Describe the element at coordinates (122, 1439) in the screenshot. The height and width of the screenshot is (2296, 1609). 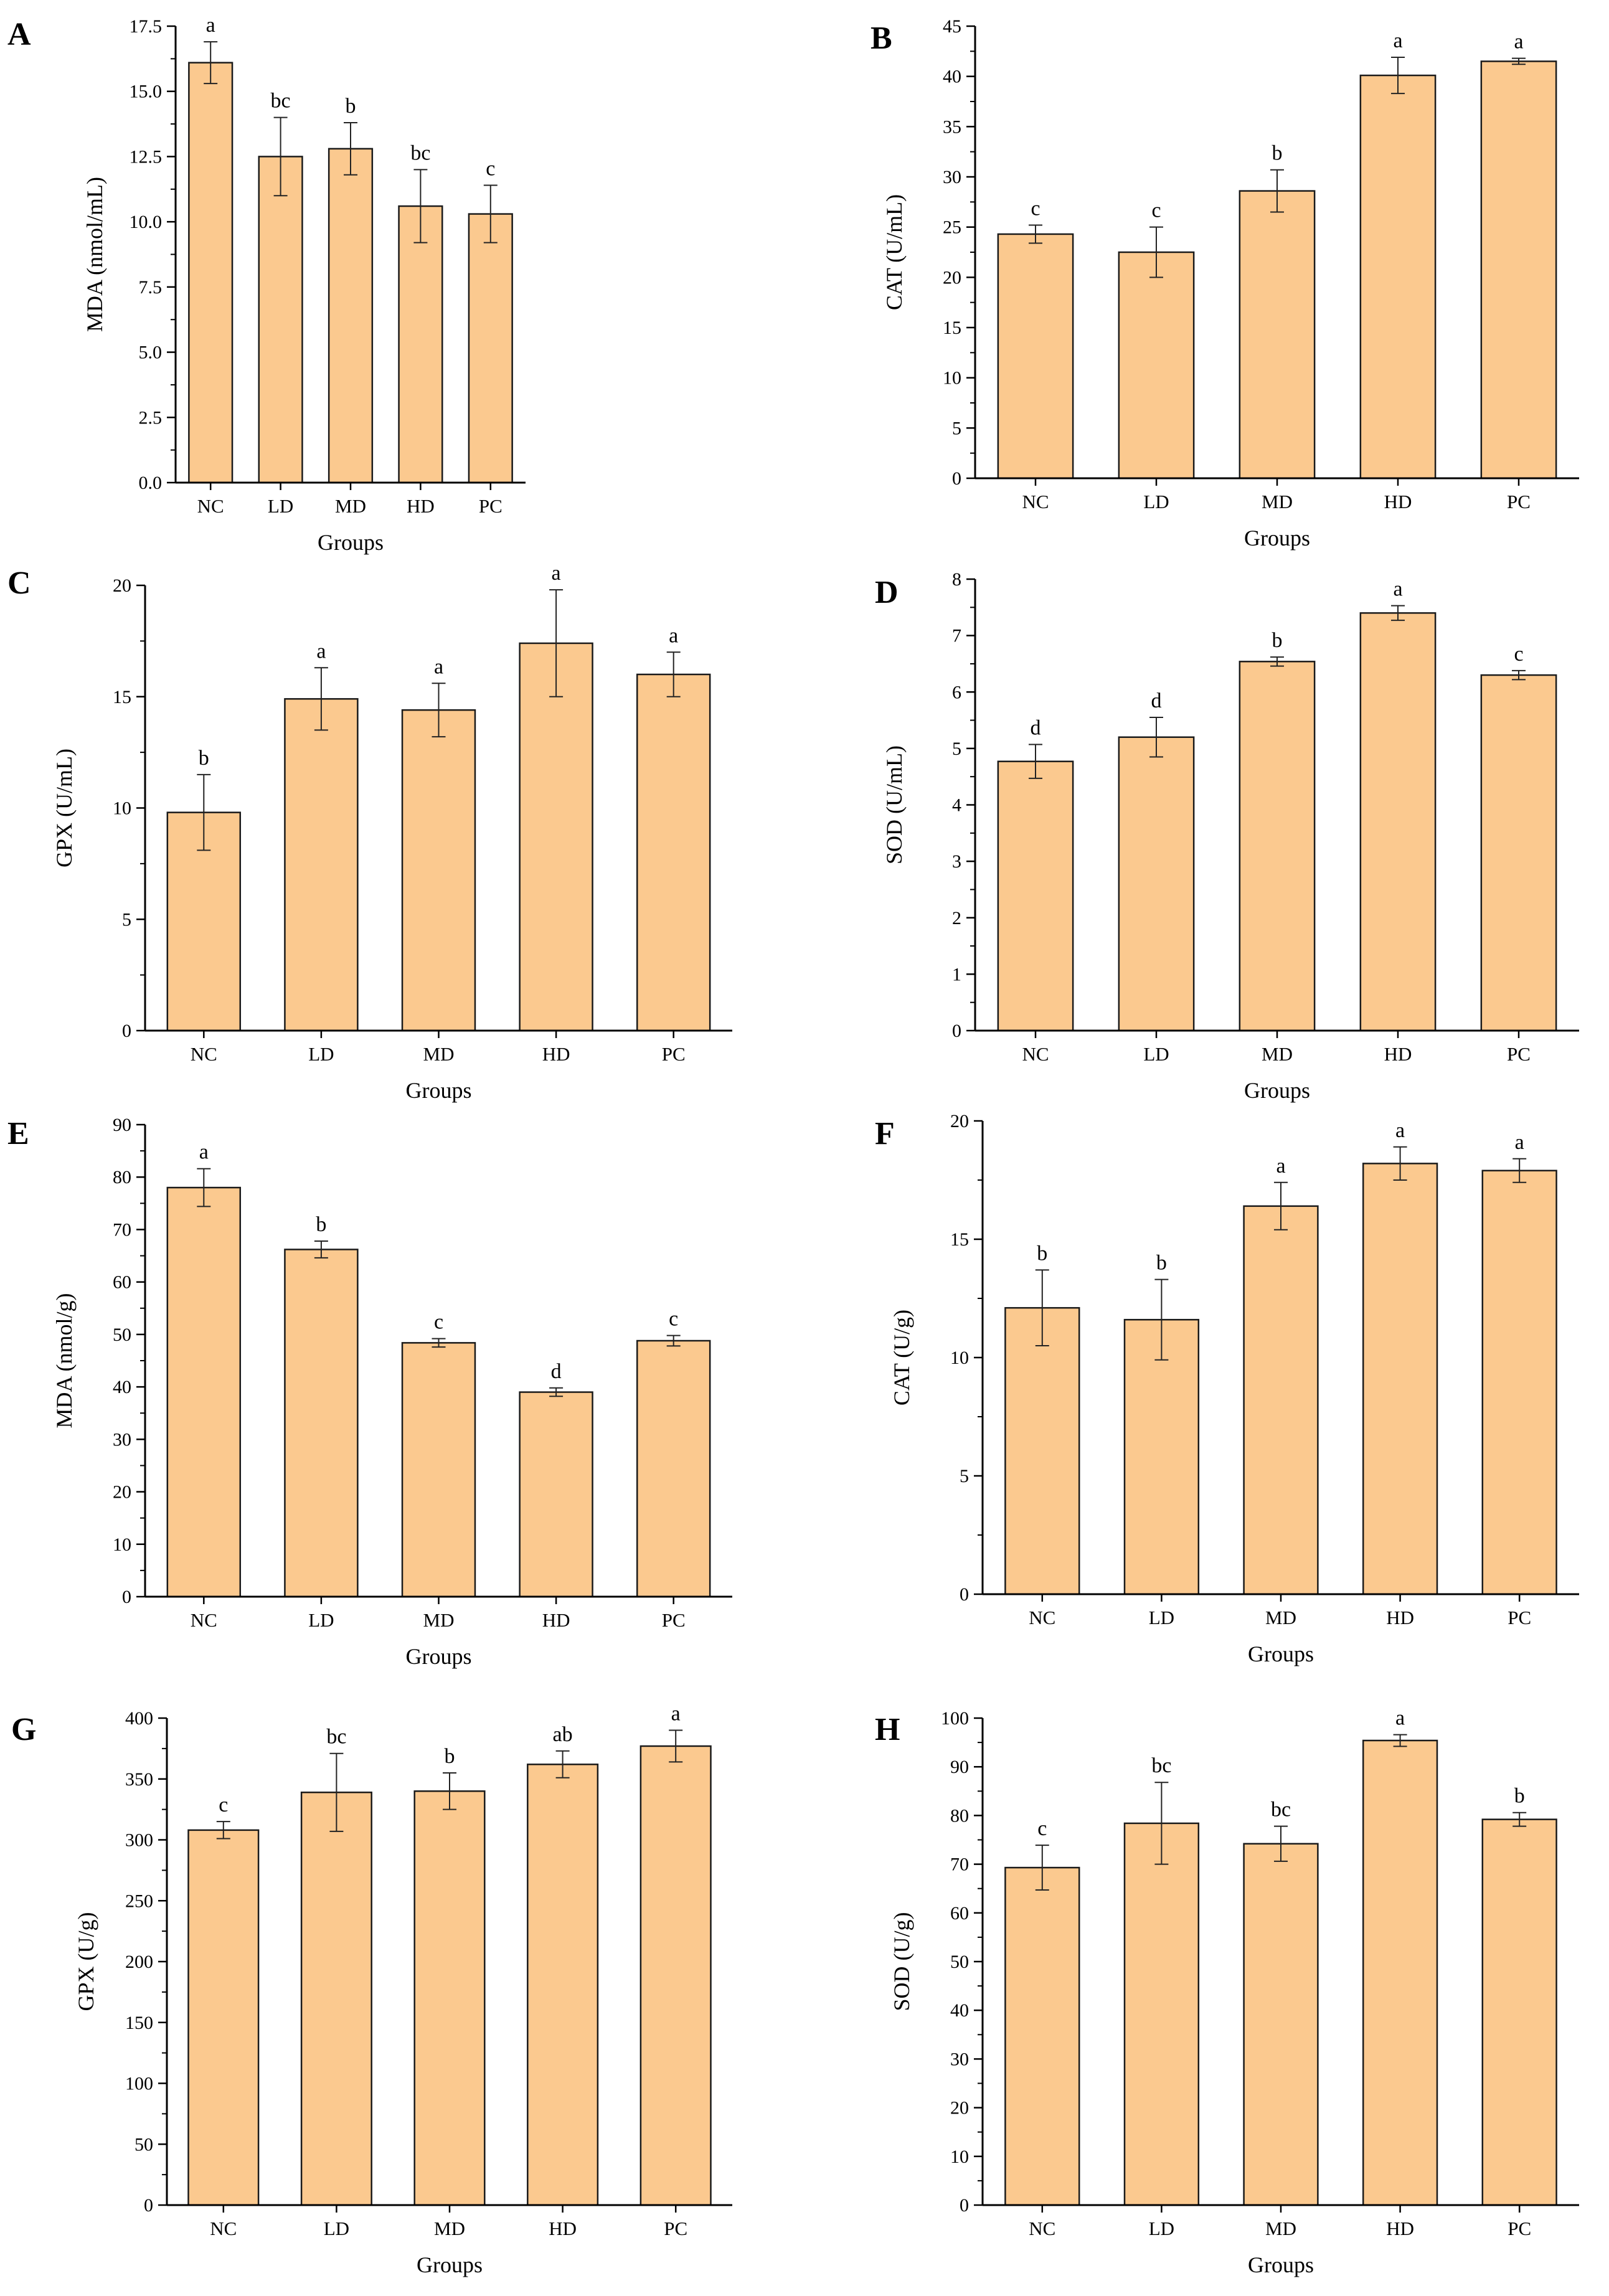
I see `y-tick-label: 30` at that location.